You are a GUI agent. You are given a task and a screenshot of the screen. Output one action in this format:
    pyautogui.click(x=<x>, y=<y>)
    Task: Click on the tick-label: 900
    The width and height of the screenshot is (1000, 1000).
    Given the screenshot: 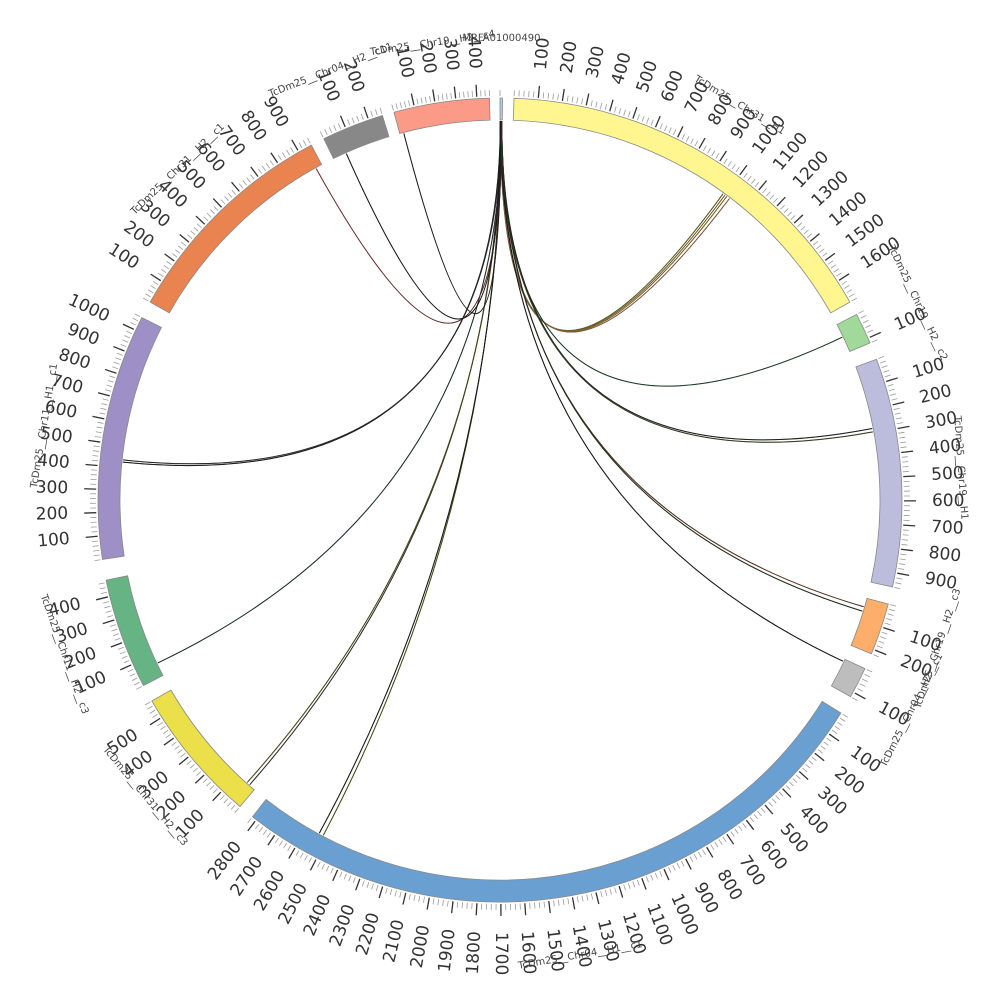 What is the action you would take?
    pyautogui.click(x=84, y=334)
    